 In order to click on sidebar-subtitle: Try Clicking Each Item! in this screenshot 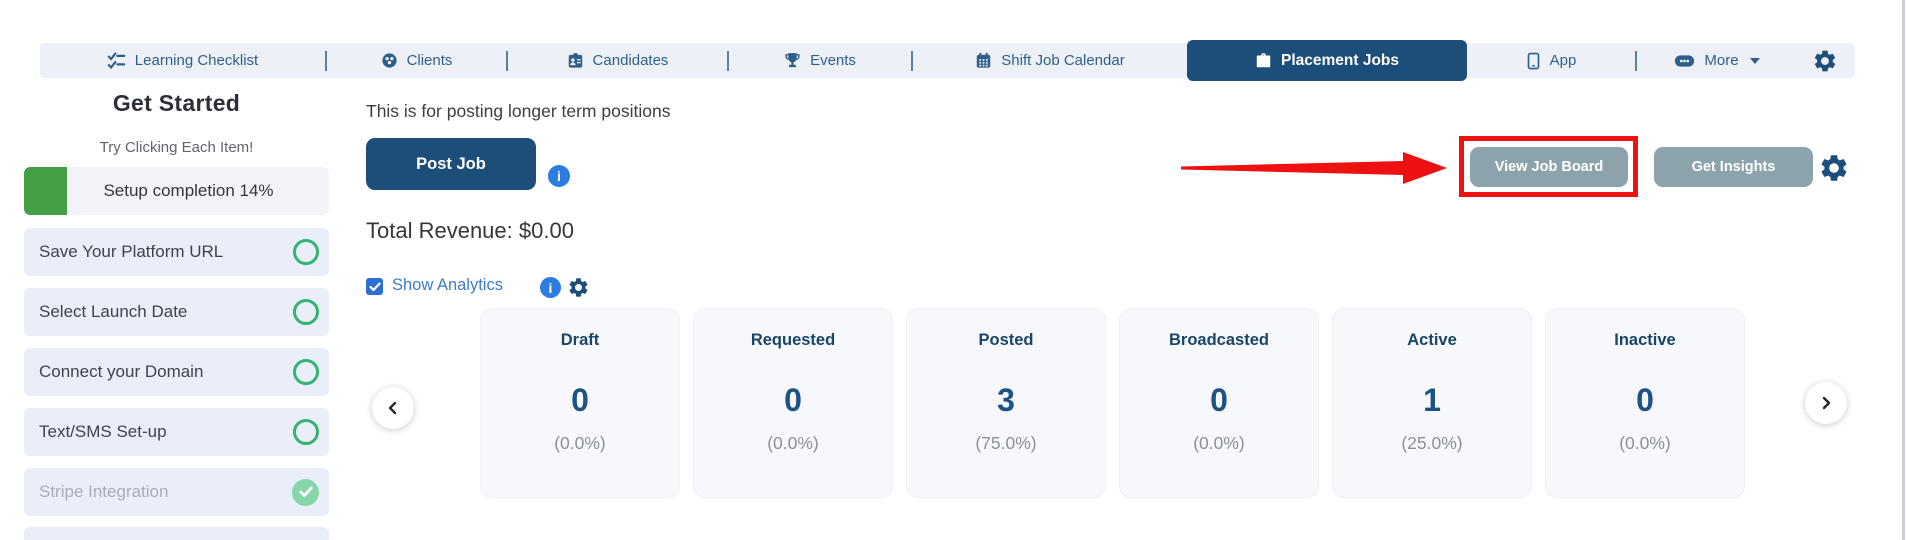, I will do `click(176, 147)`.